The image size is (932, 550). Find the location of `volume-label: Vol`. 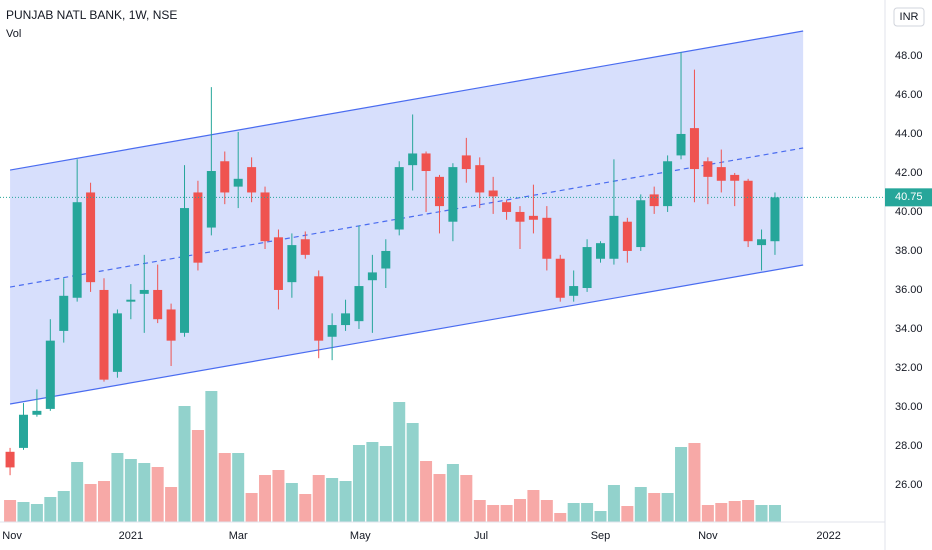

volume-label: Vol is located at coordinates (13, 34).